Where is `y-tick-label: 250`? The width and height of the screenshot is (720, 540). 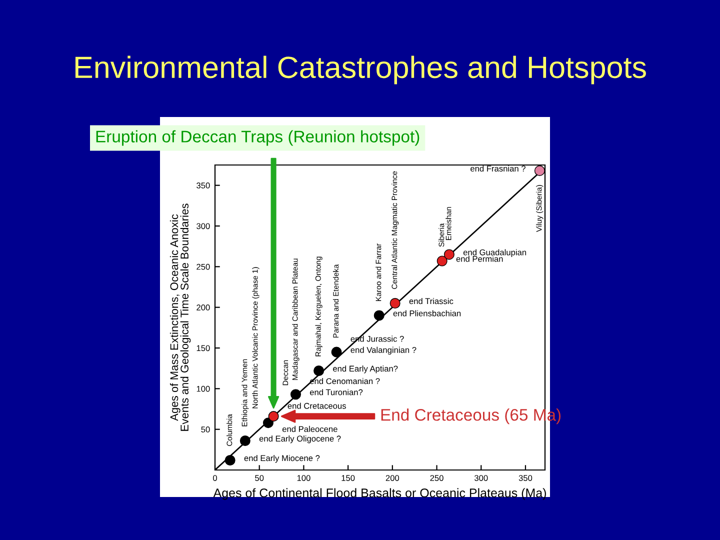 y-tick-label: 250 is located at coordinates (203, 267).